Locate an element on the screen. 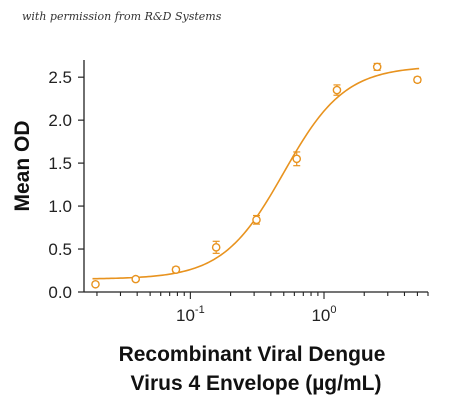 The image size is (450, 402). y-axis-title: Mean OD is located at coordinates (22, 165).